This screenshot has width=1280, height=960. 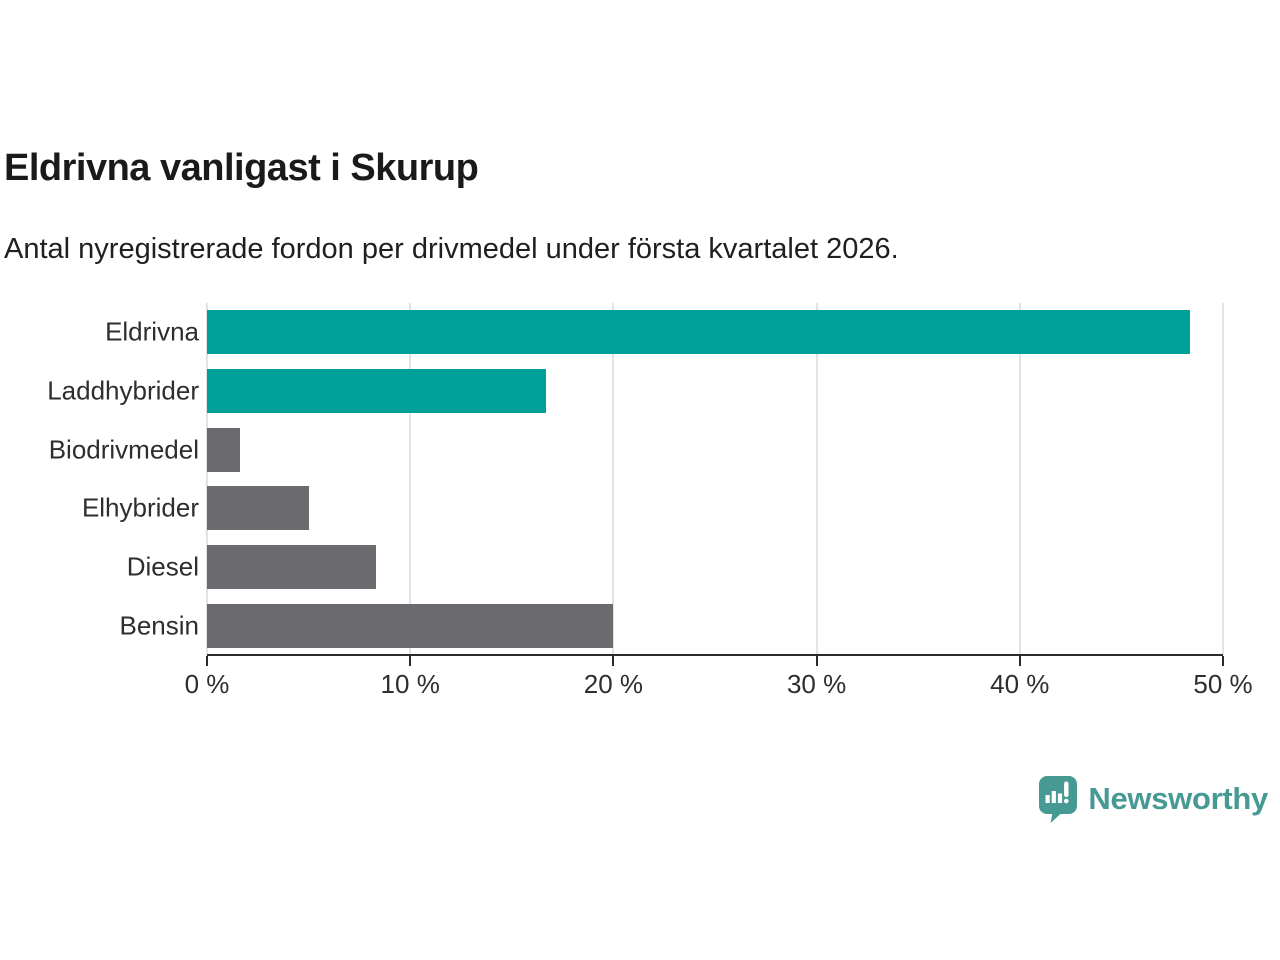 I want to click on bar-laddhybrider, so click(x=377, y=391).